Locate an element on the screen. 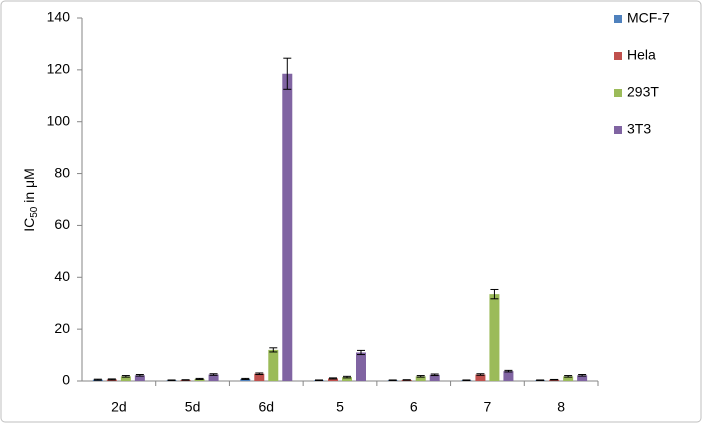 This screenshot has height=423, width=702. x-tick-label: 5d is located at coordinates (193, 407).